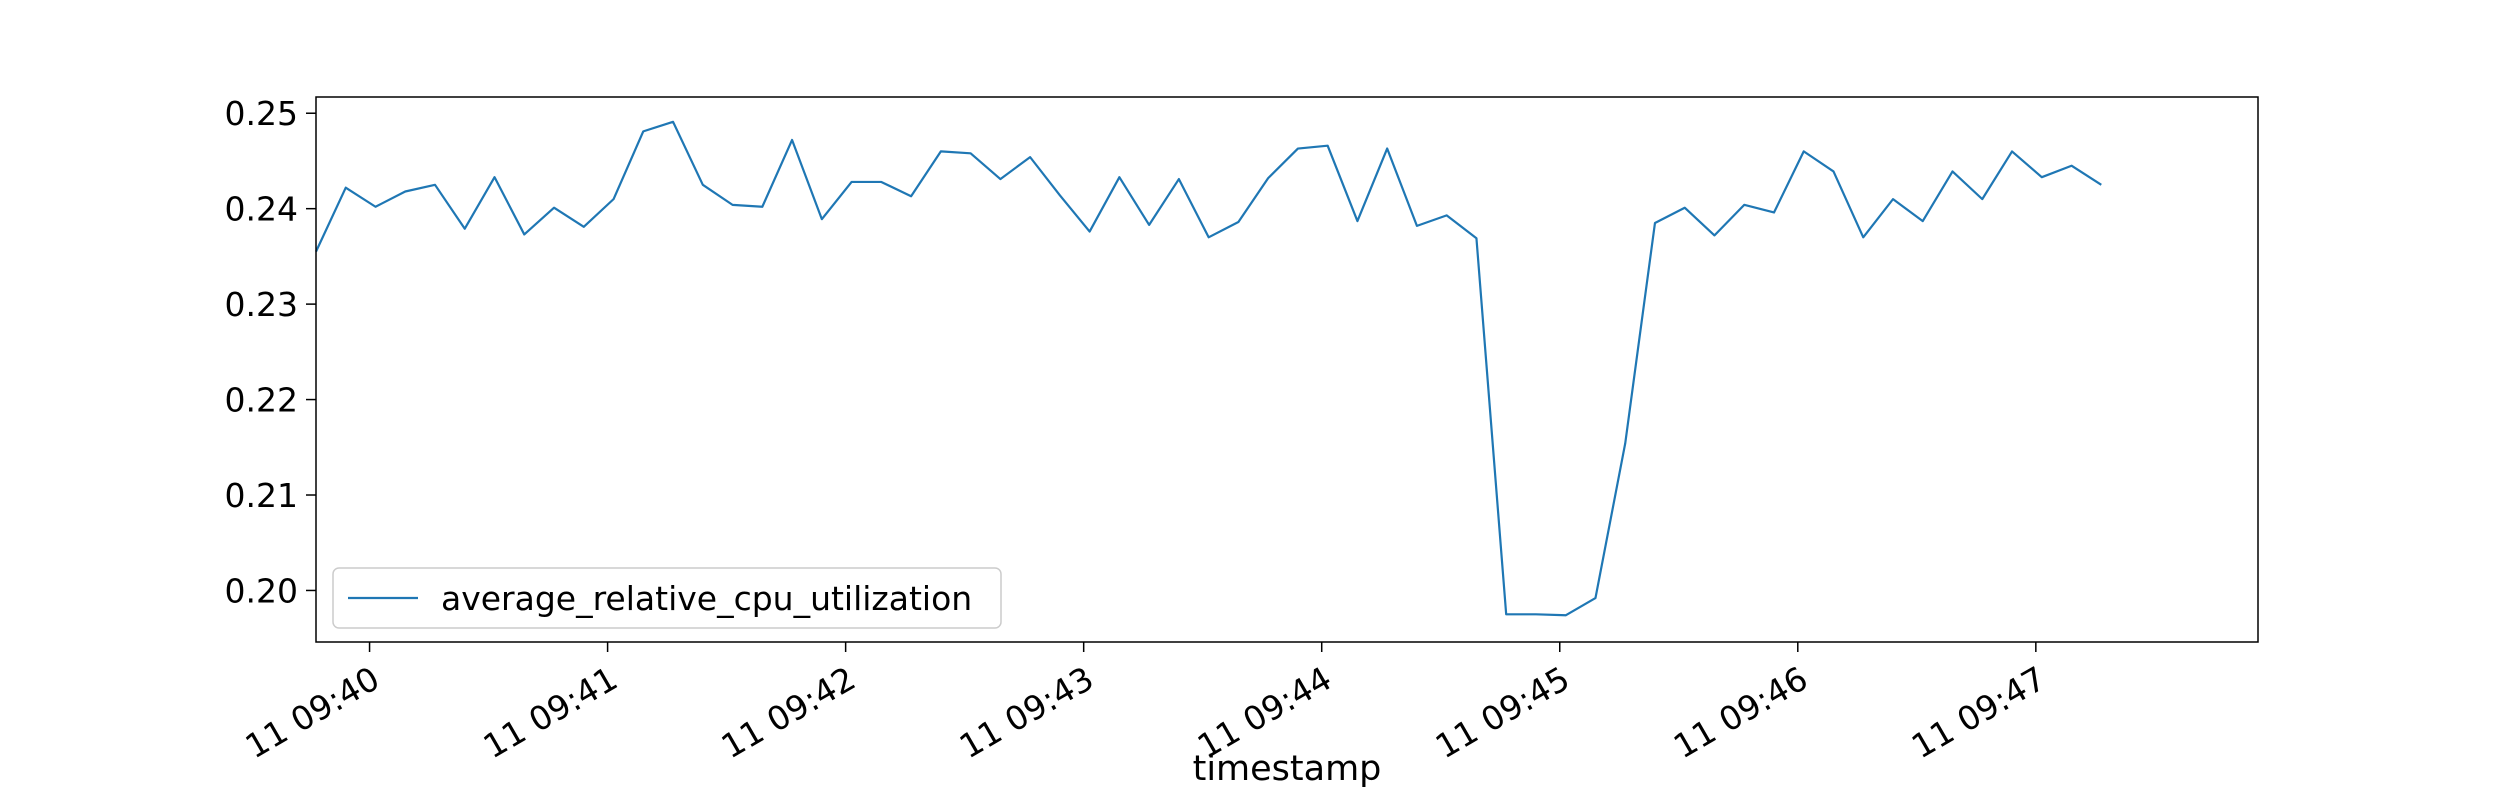 The height and width of the screenshot is (804, 2500). What do you see at coordinates (706, 598) in the screenshot?
I see `legend-label-average-relative-cpu-utilization: average_relative_cpu_utilization` at bounding box center [706, 598].